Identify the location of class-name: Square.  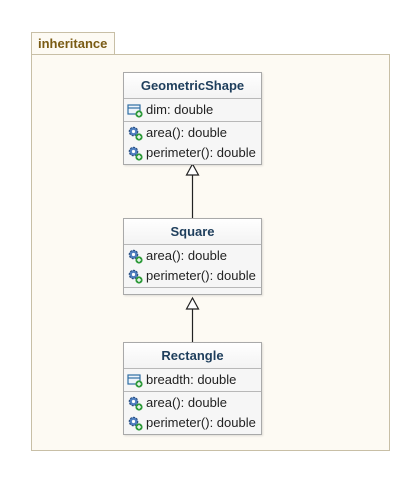
(192, 232).